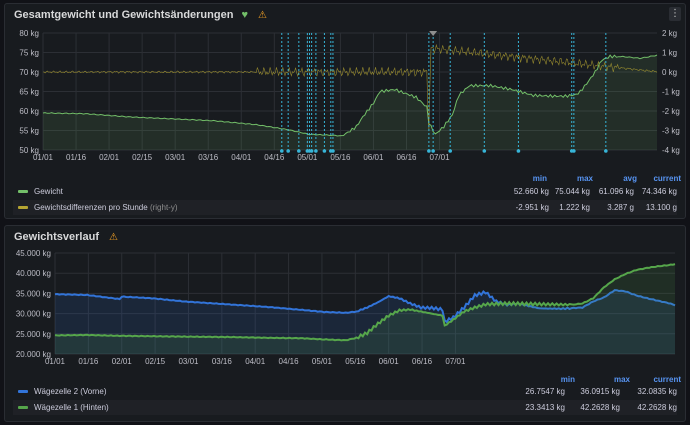 The image size is (690, 425). I want to click on y-tick-label: 25.000 kg, so click(33, 334).